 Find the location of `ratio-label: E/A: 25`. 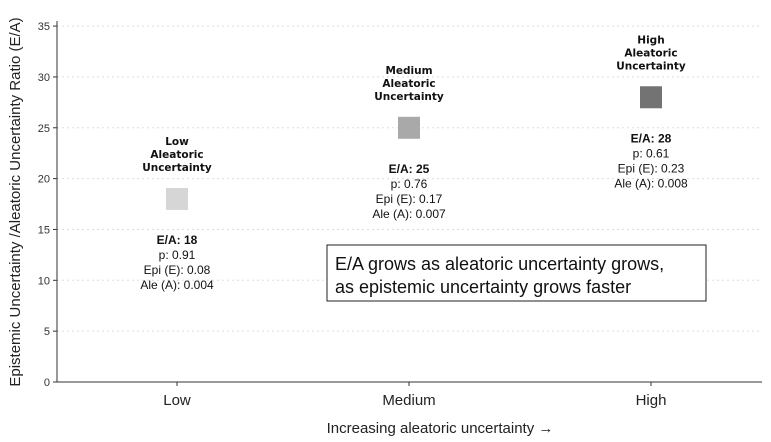

ratio-label: E/A: 25 is located at coordinates (409, 169).